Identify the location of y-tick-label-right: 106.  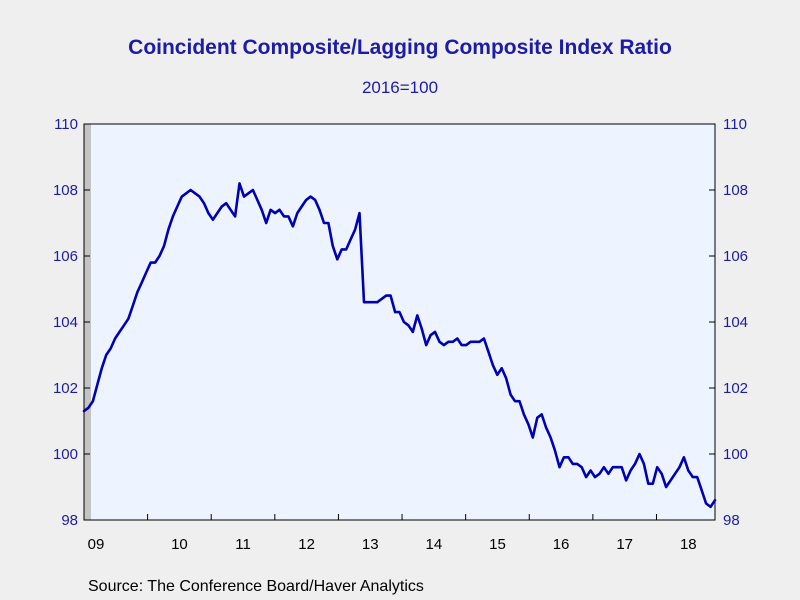
(735, 256).